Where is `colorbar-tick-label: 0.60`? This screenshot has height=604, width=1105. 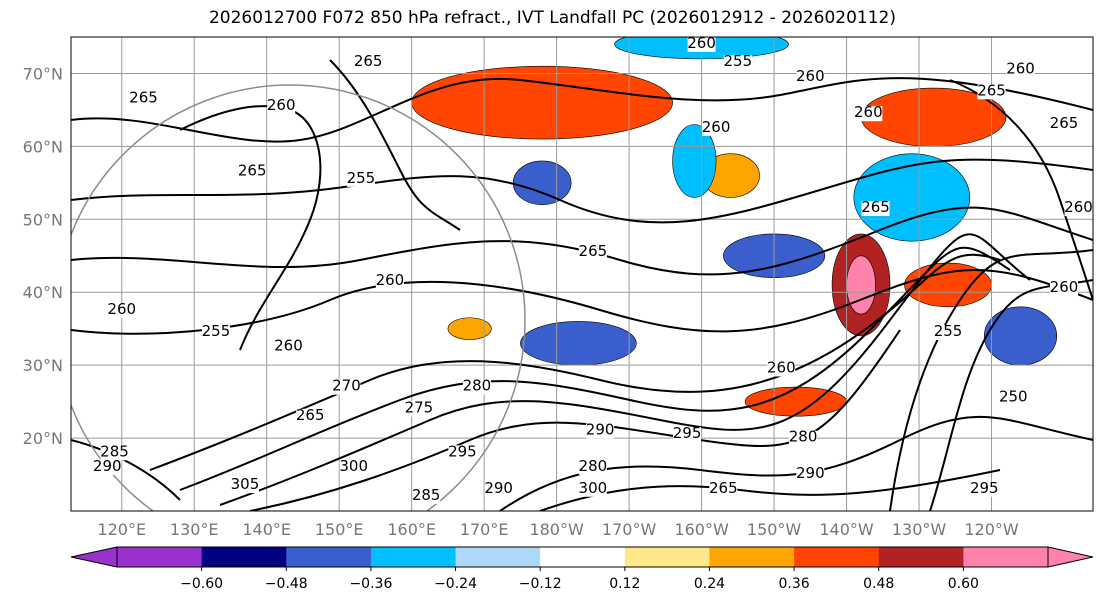 colorbar-tick-label: 0.60 is located at coordinates (963, 584).